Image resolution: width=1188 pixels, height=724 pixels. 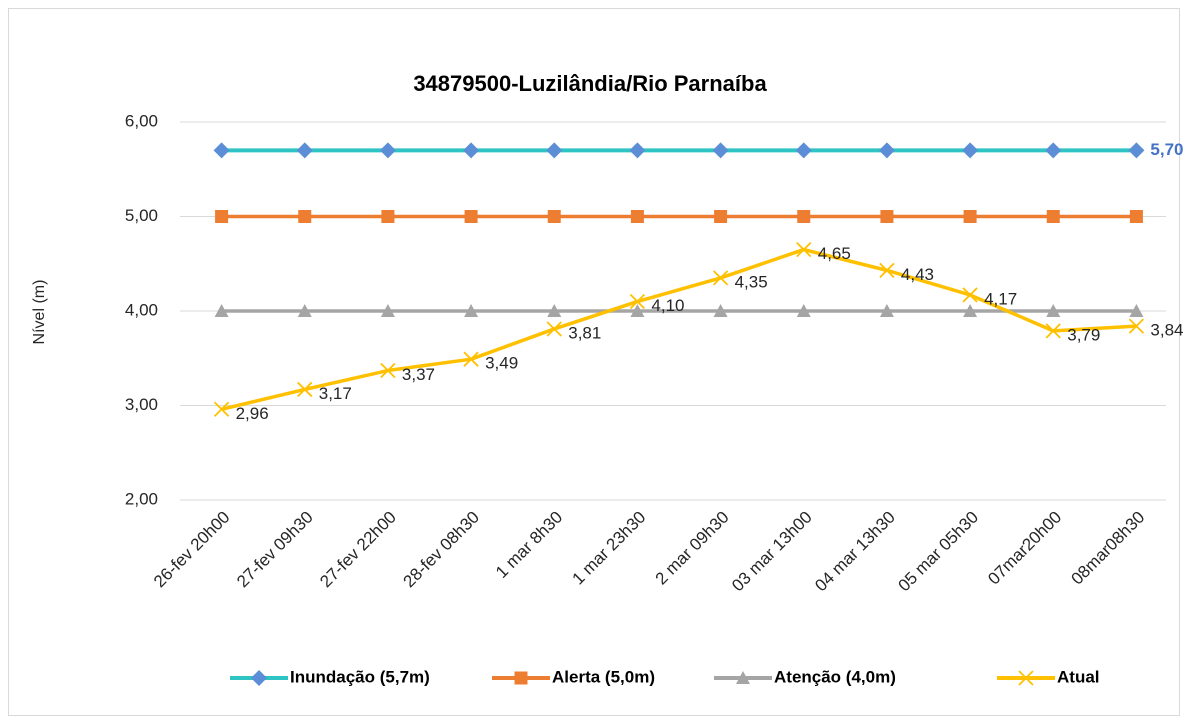 I want to click on y-tick-label: 6,00, so click(x=141, y=120).